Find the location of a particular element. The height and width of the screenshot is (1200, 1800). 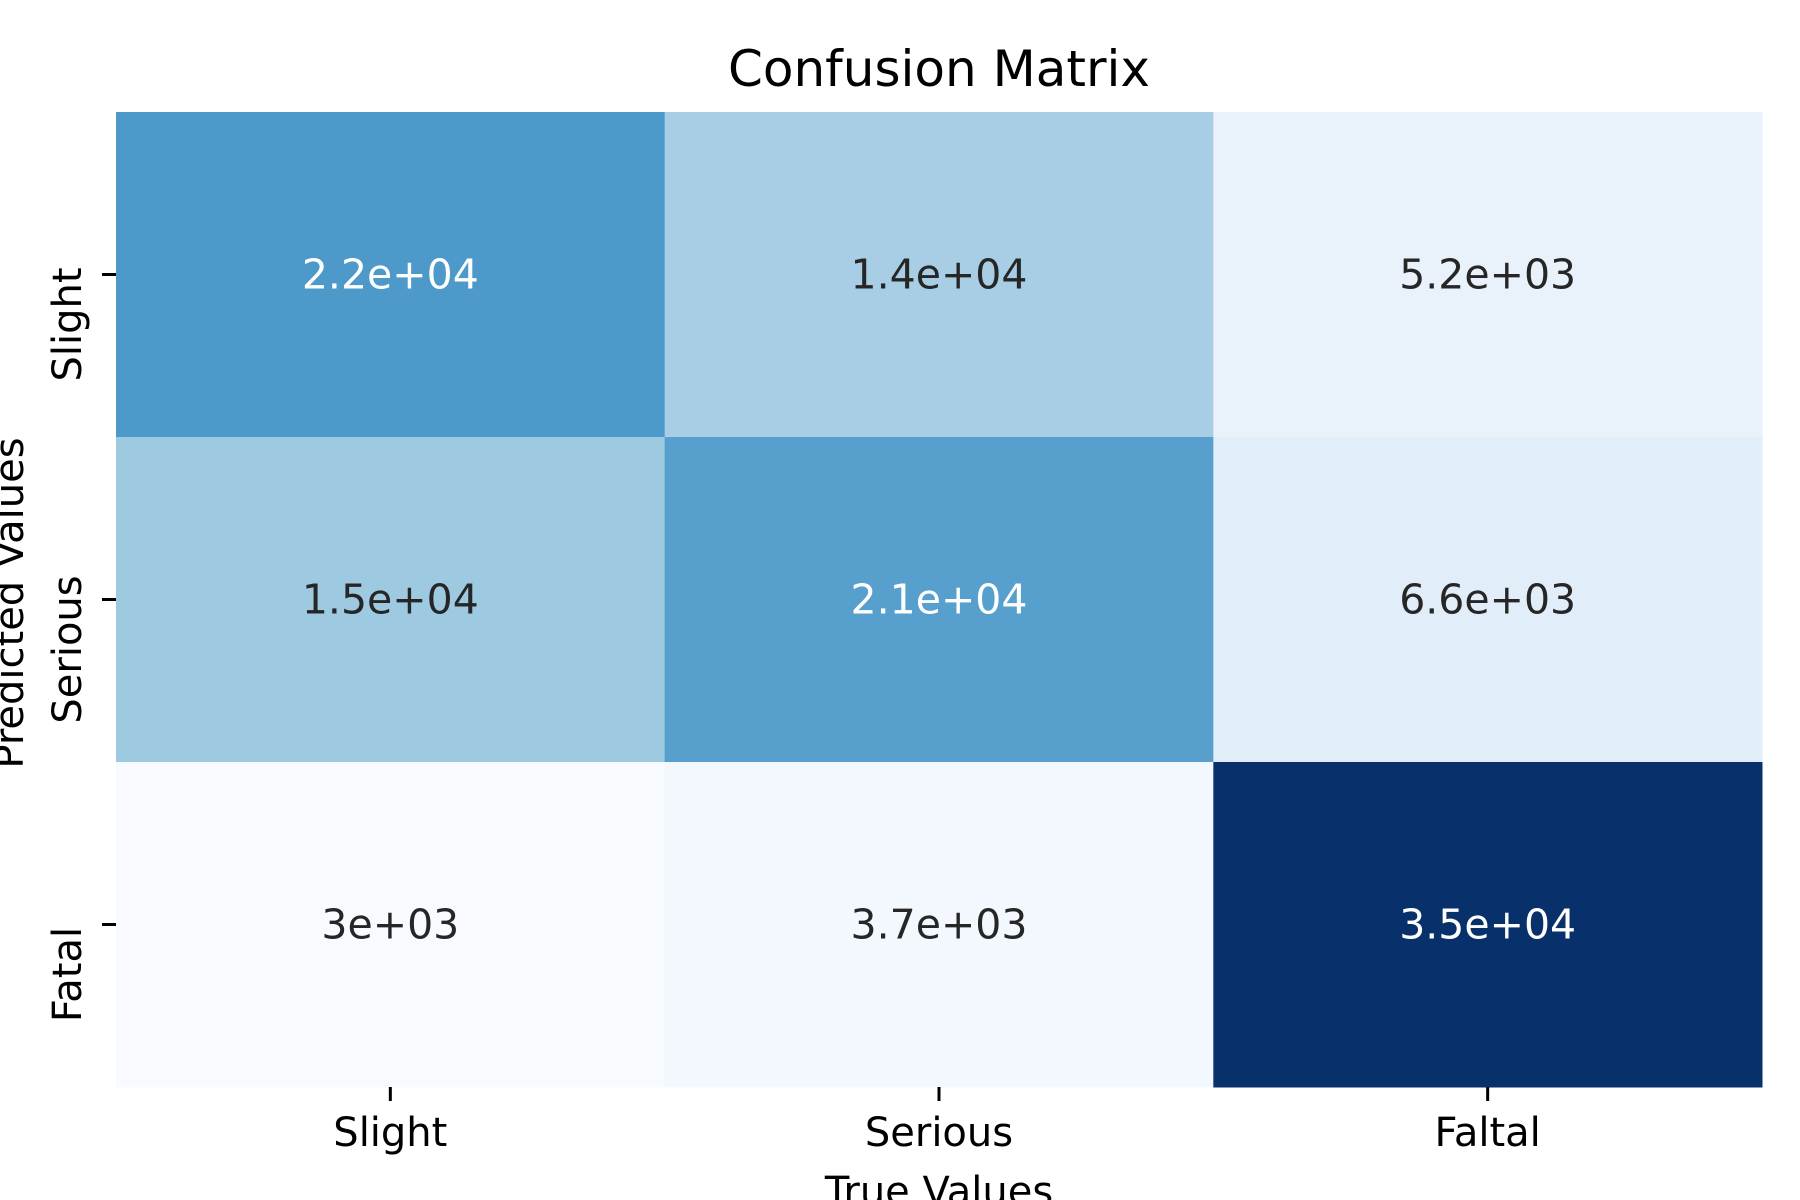

cell-value-label: 3.5e+04 is located at coordinates (1487, 925).